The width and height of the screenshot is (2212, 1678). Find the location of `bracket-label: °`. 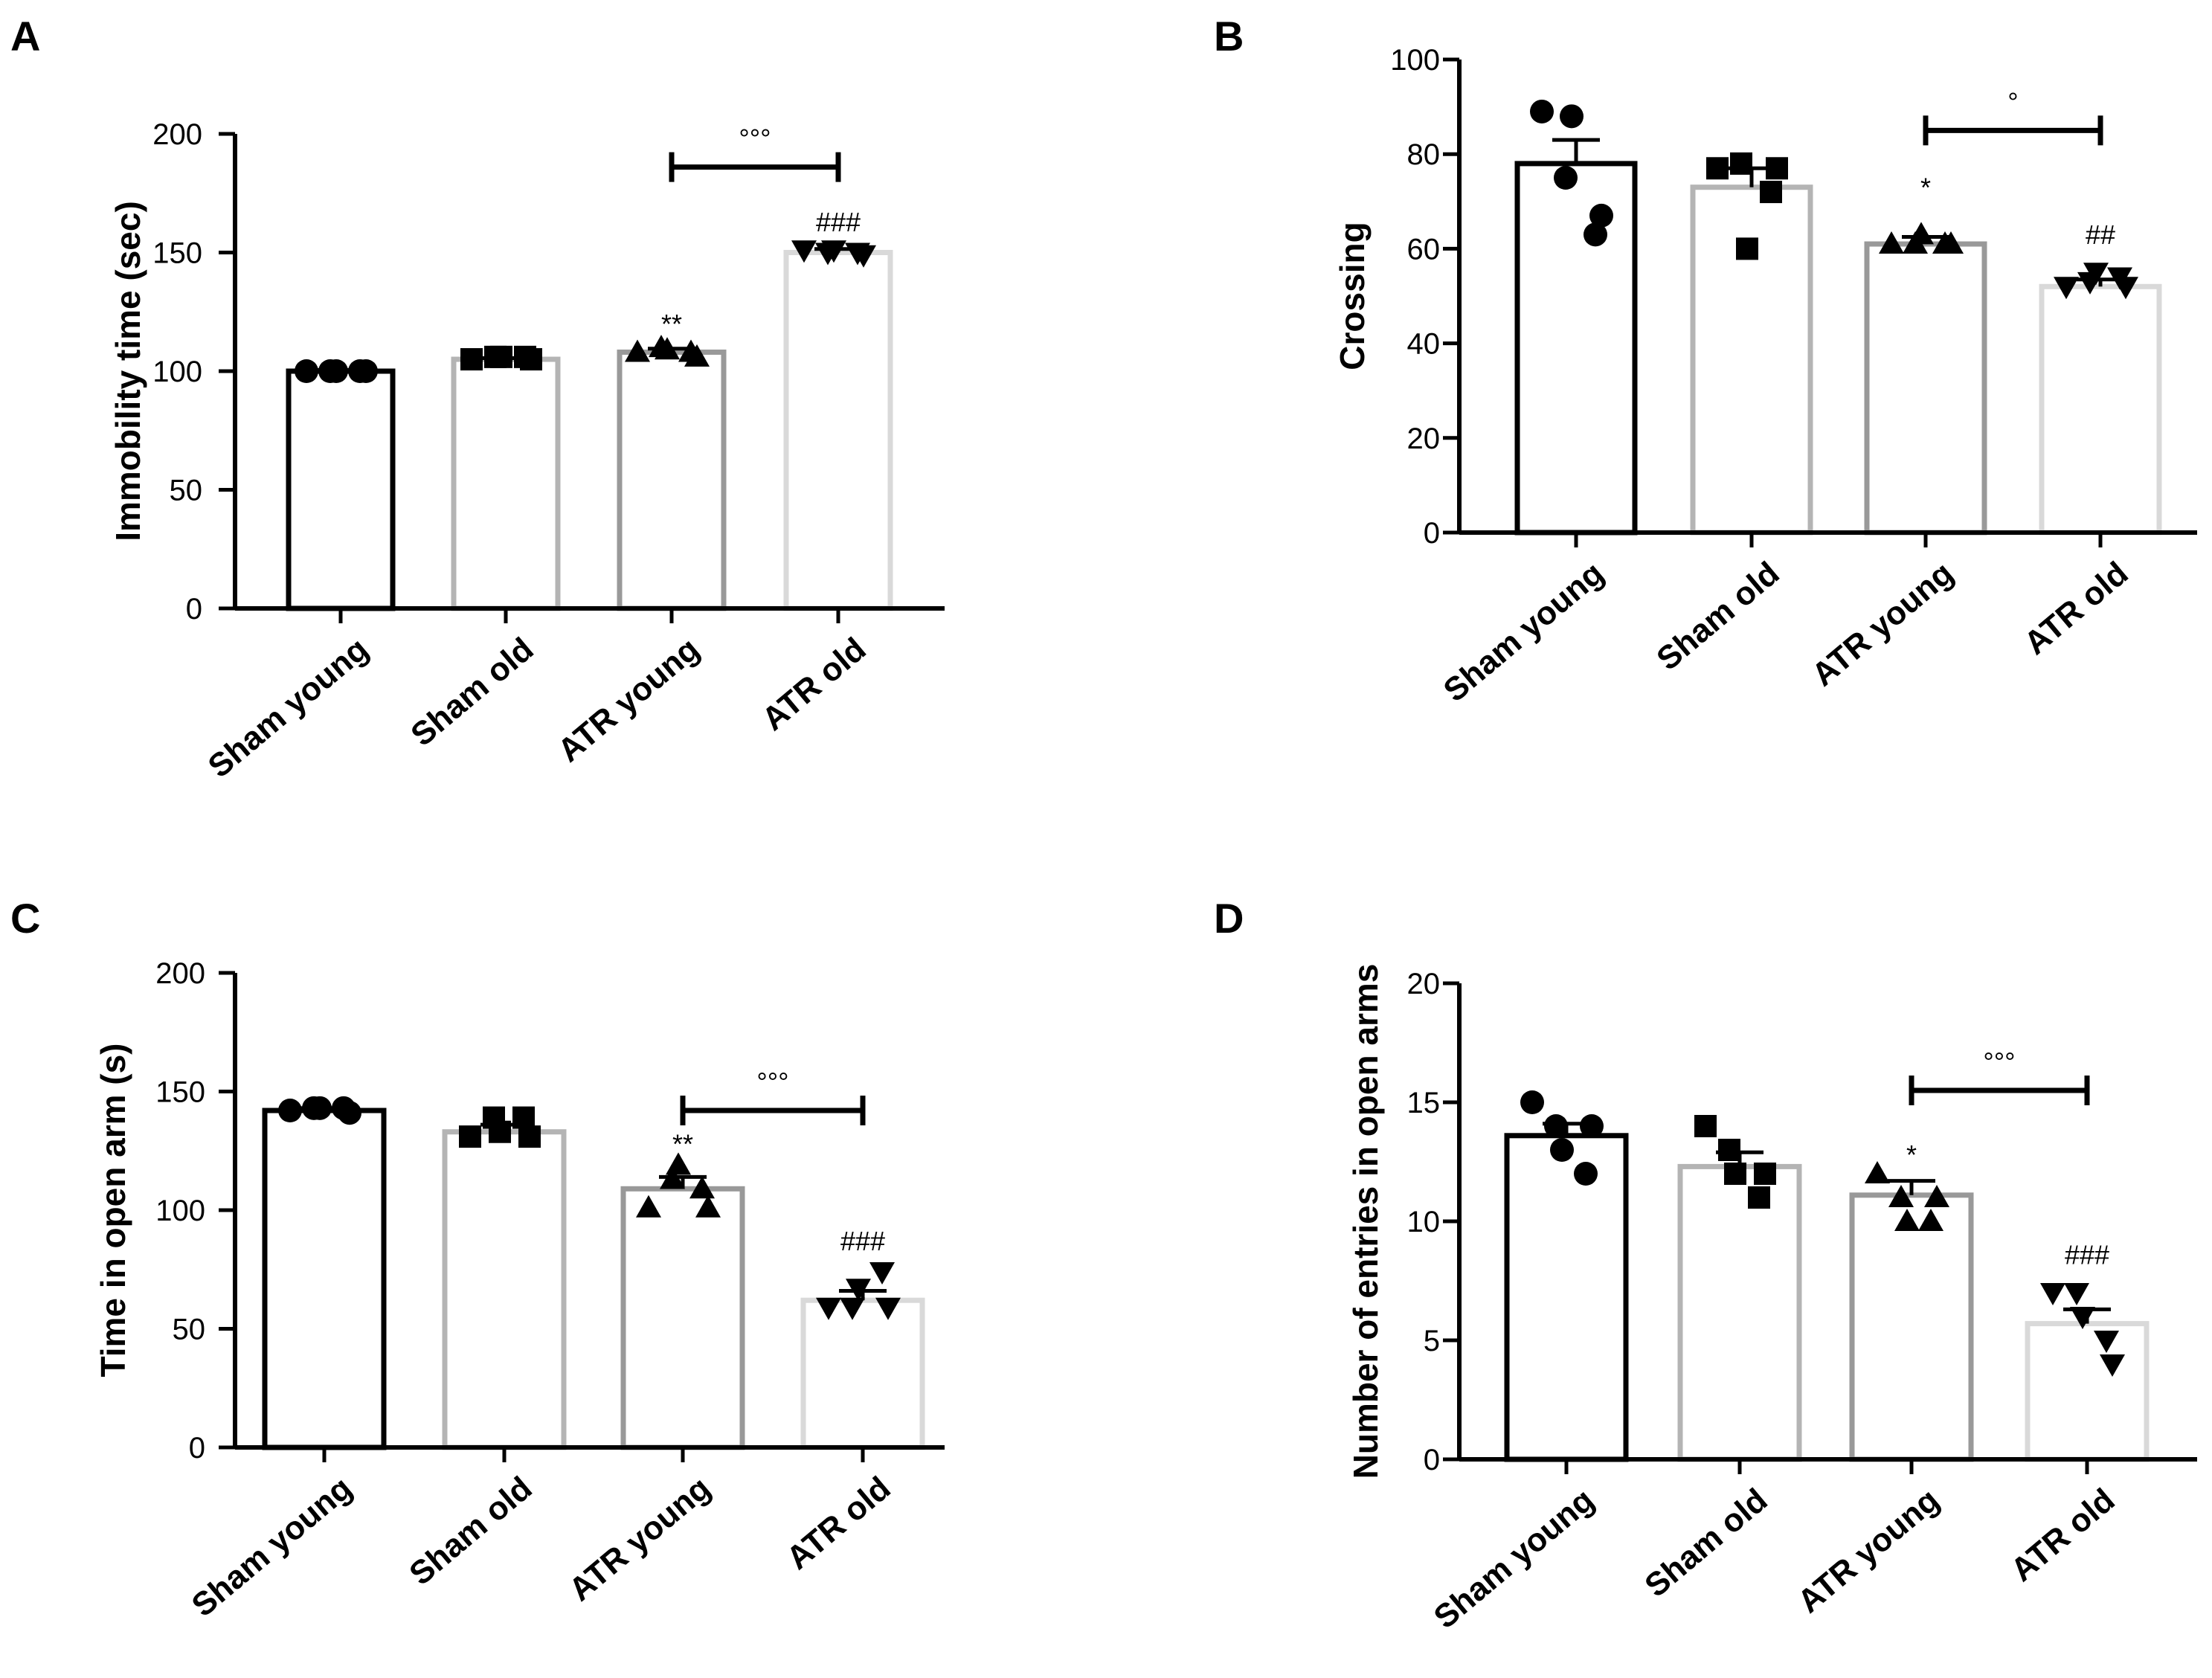

bracket-label: ° is located at coordinates (2012, 102).